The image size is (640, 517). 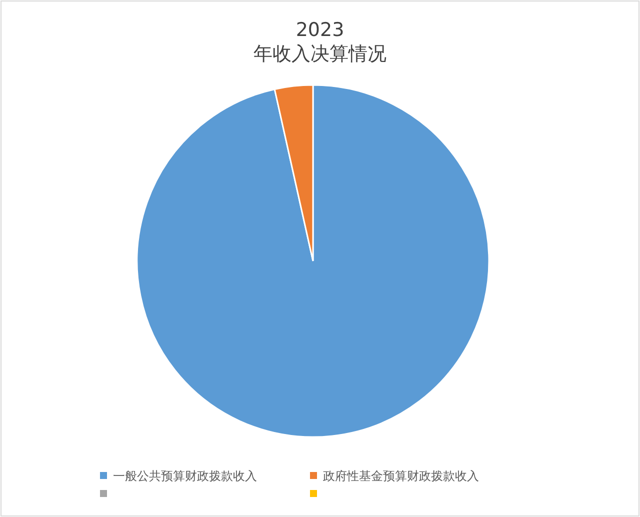 What do you see at coordinates (401, 476) in the screenshot?
I see `legend-label: 政府性基金预算财政拨款收入` at bounding box center [401, 476].